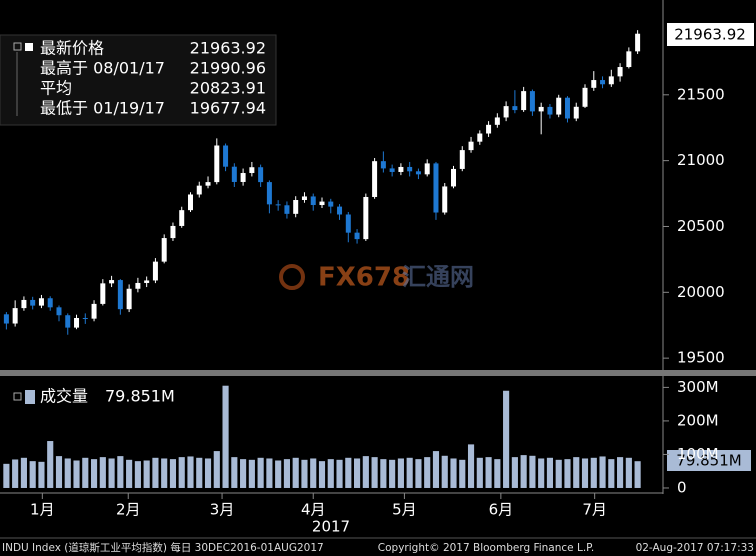  Describe the element at coordinates (378, 373) in the screenshot. I see `panel-divider` at that location.